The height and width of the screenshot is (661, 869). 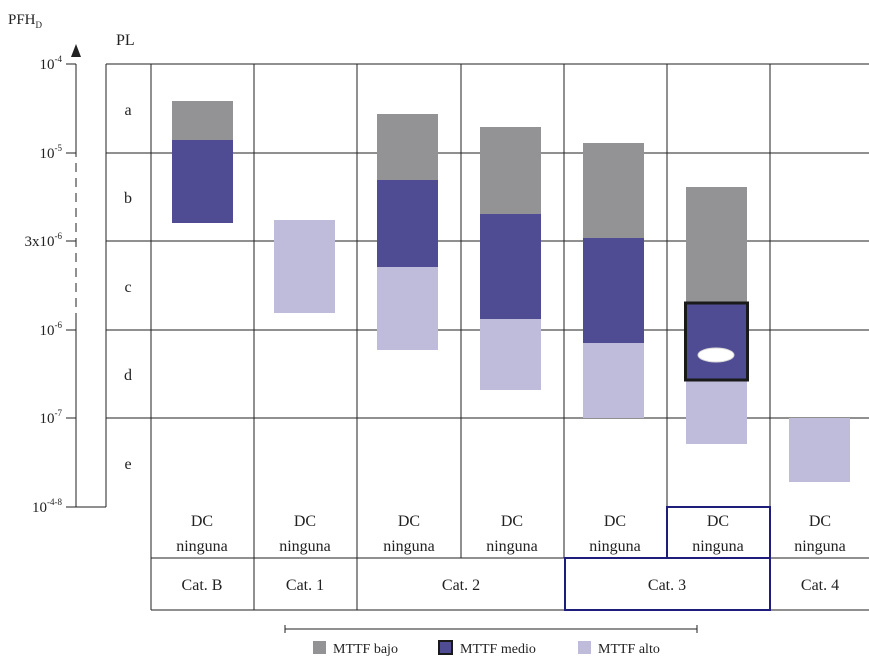 What do you see at coordinates (128, 375) in the screenshot?
I see `pl-level-d: d` at bounding box center [128, 375].